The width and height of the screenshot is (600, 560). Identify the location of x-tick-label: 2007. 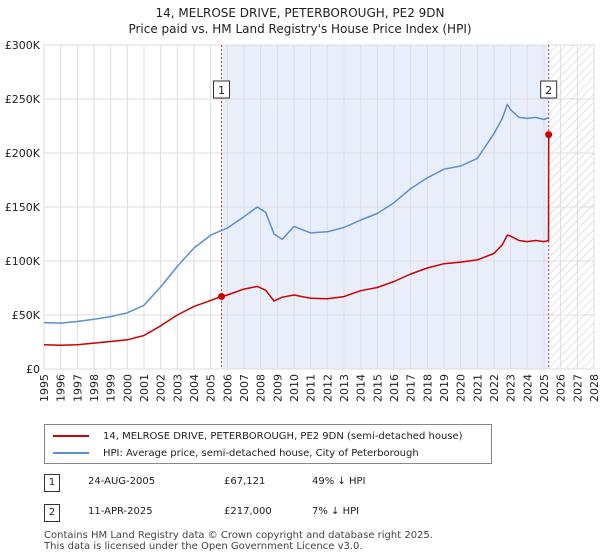
(244, 388).